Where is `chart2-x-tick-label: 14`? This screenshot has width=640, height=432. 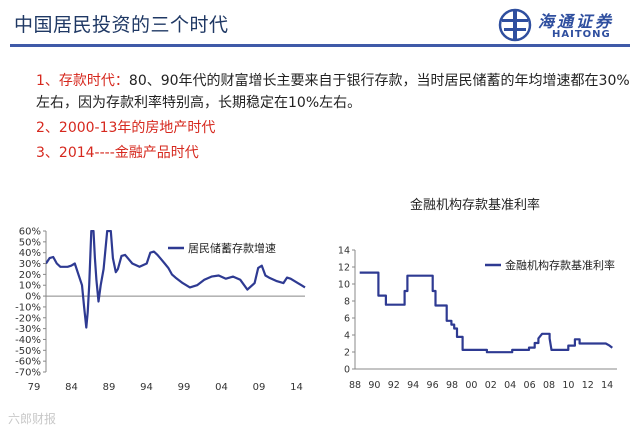 chart2-x-tick-label: 14 is located at coordinates (607, 385).